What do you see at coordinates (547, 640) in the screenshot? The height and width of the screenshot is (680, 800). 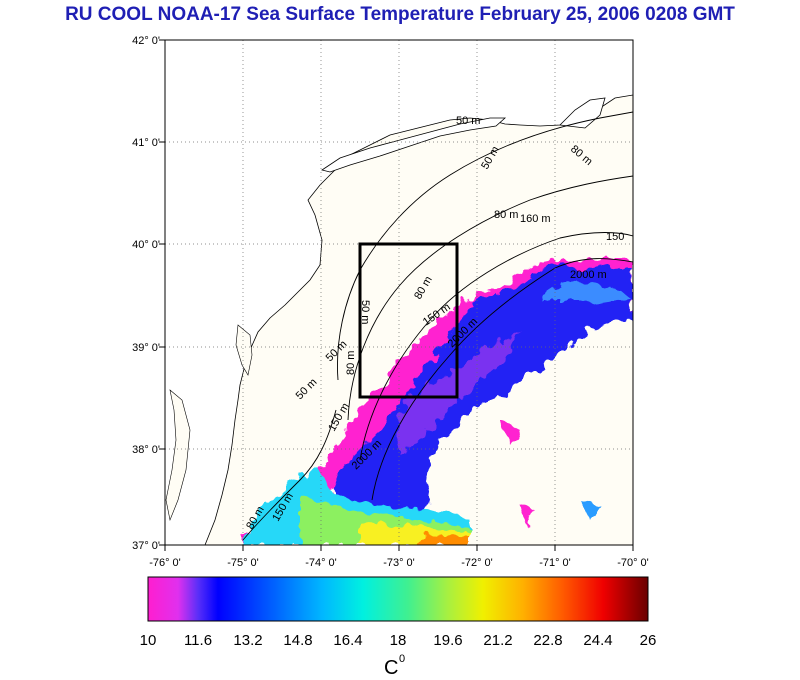 I see `colorbar-tick: 22.8` at bounding box center [547, 640].